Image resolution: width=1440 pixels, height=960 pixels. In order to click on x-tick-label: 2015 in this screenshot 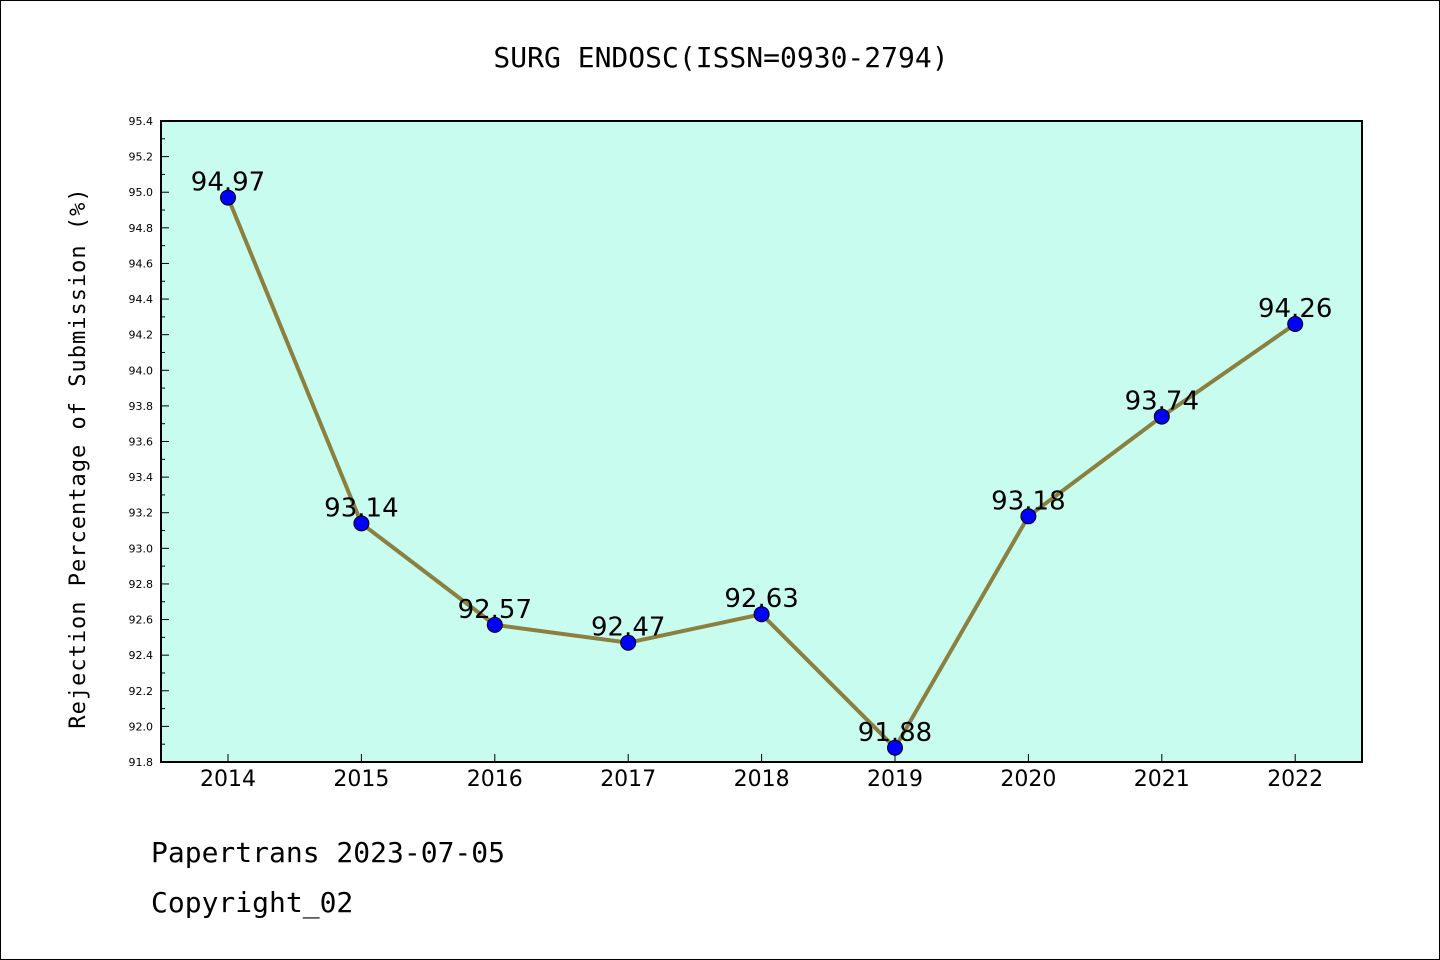, I will do `click(361, 779)`.